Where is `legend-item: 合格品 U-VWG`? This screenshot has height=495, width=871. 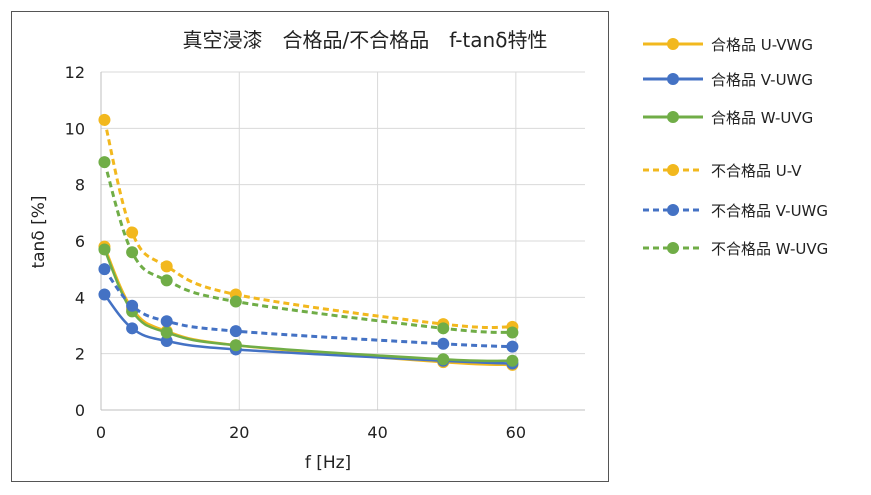 legend-item: 合格品 U-VWG is located at coordinates (728, 45).